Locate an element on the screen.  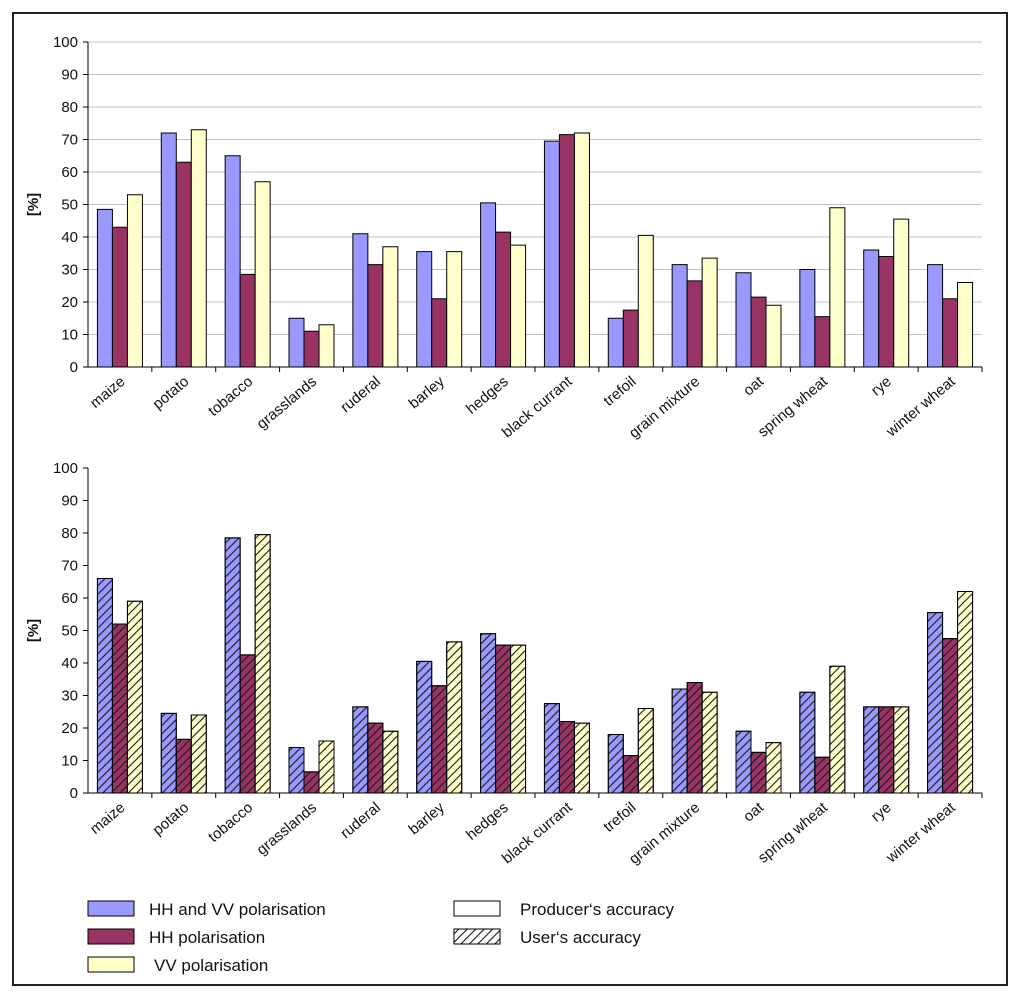
x-category-label: ruderal is located at coordinates (360, 394).